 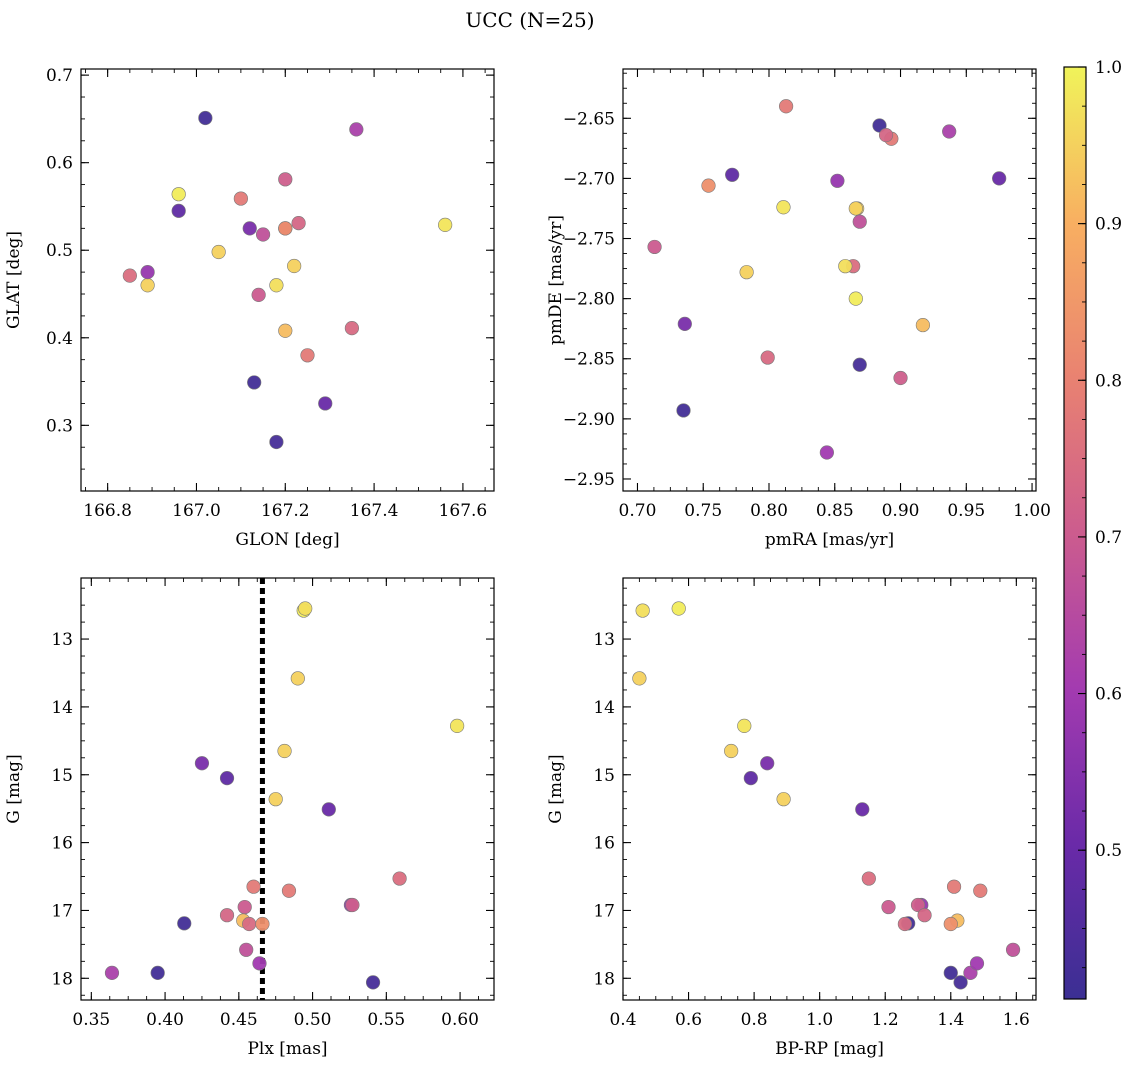 I want to click on x-axis-label: BP-RP [mag], so click(x=829, y=1049).